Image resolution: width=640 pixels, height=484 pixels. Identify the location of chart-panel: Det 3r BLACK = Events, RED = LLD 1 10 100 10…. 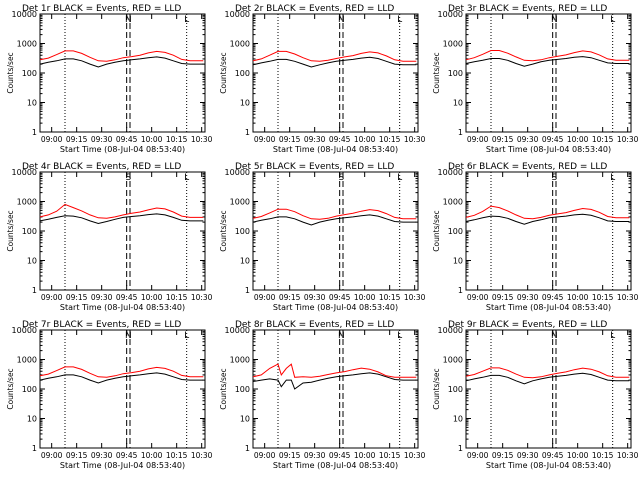
(535, 79).